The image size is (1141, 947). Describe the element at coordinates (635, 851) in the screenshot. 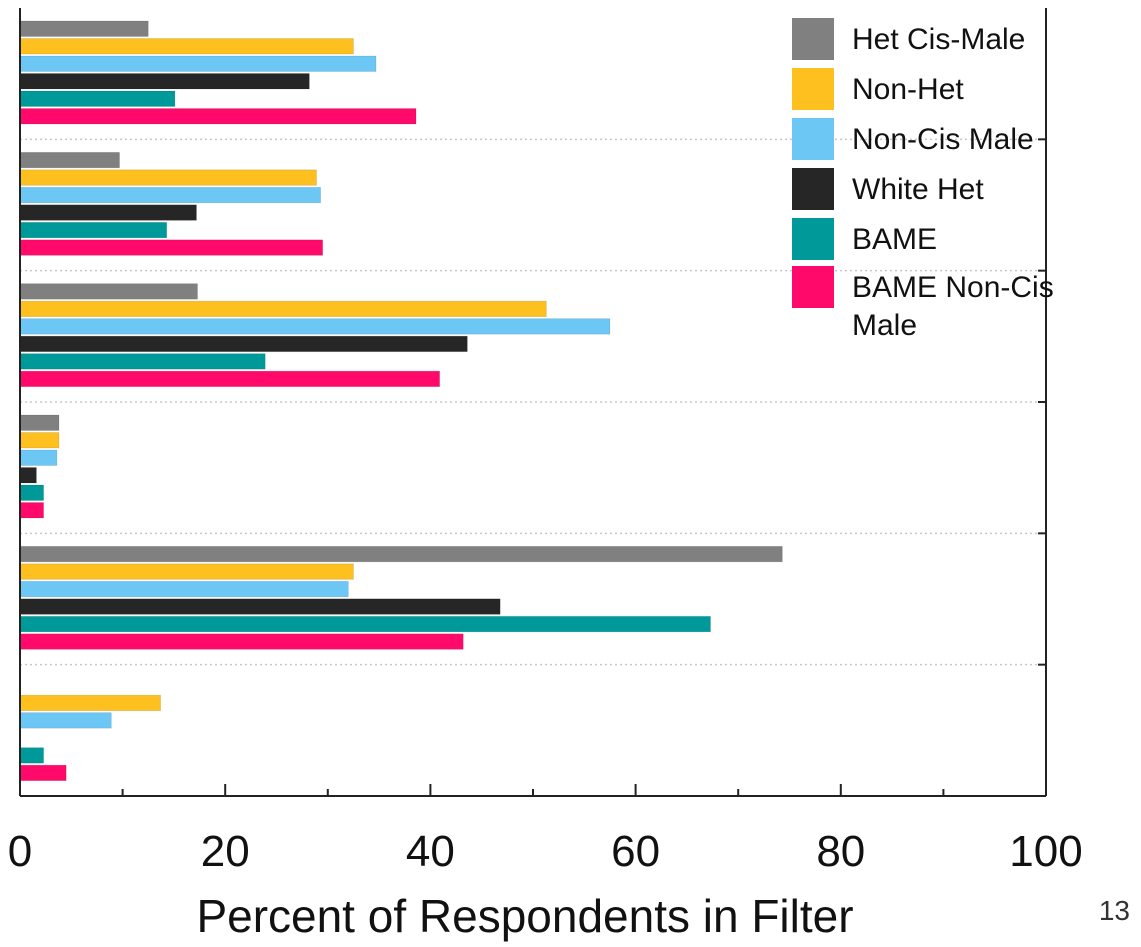

I see `x-tick-label: 60` at that location.